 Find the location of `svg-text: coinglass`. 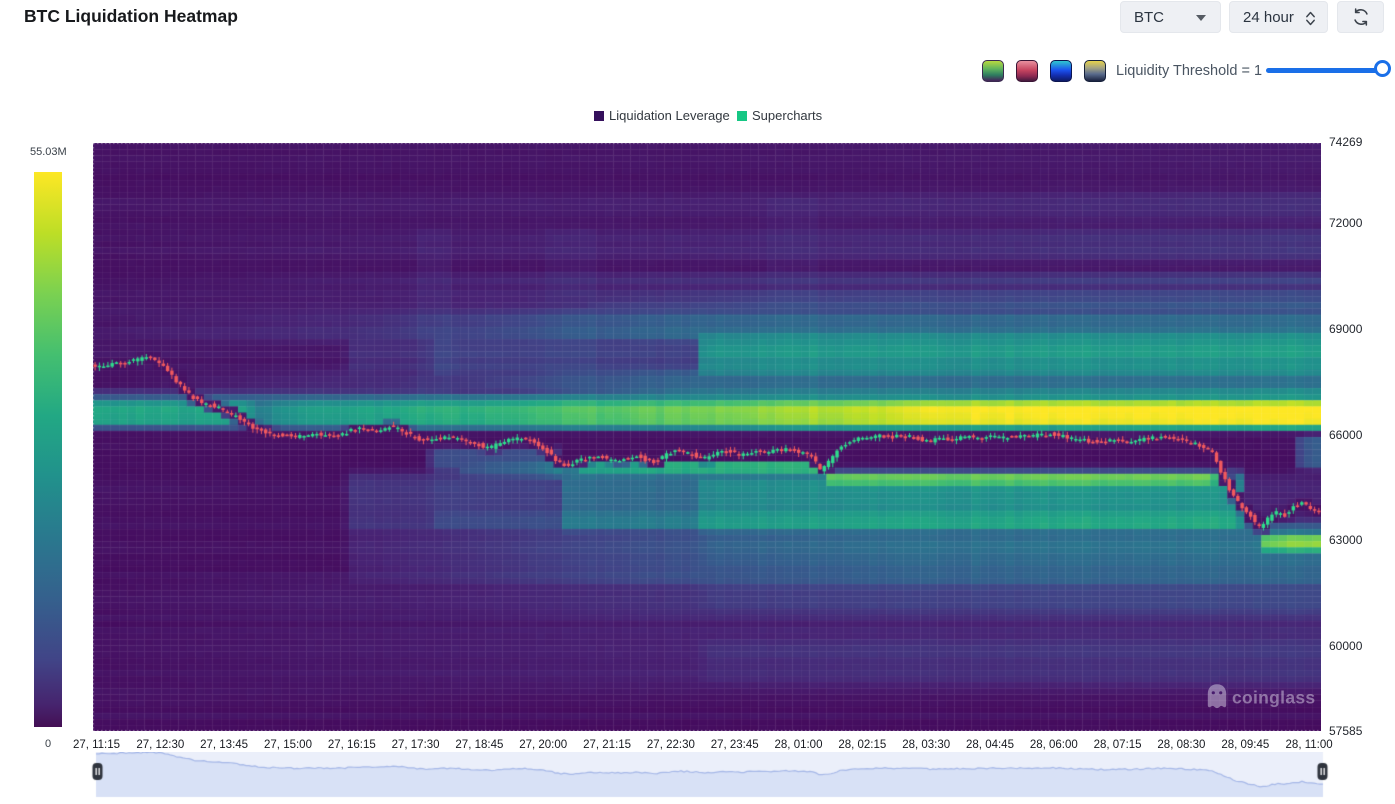

svg-text: coinglass is located at coordinates (1273, 698).